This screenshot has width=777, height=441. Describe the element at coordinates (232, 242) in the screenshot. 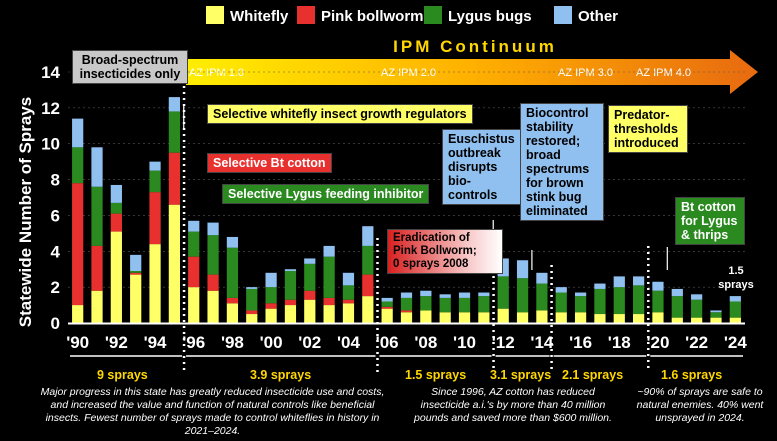

I see `bar-1998-other` at that location.